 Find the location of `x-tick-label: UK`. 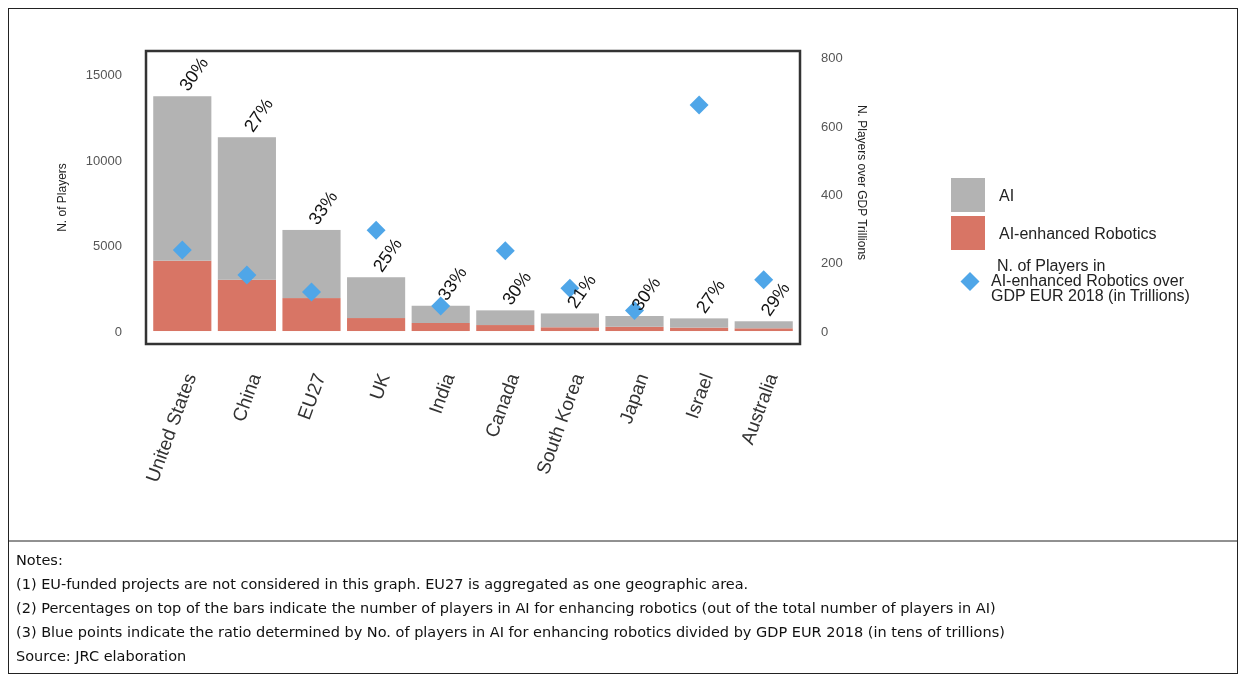

x-tick-label: UK is located at coordinates (380, 386).